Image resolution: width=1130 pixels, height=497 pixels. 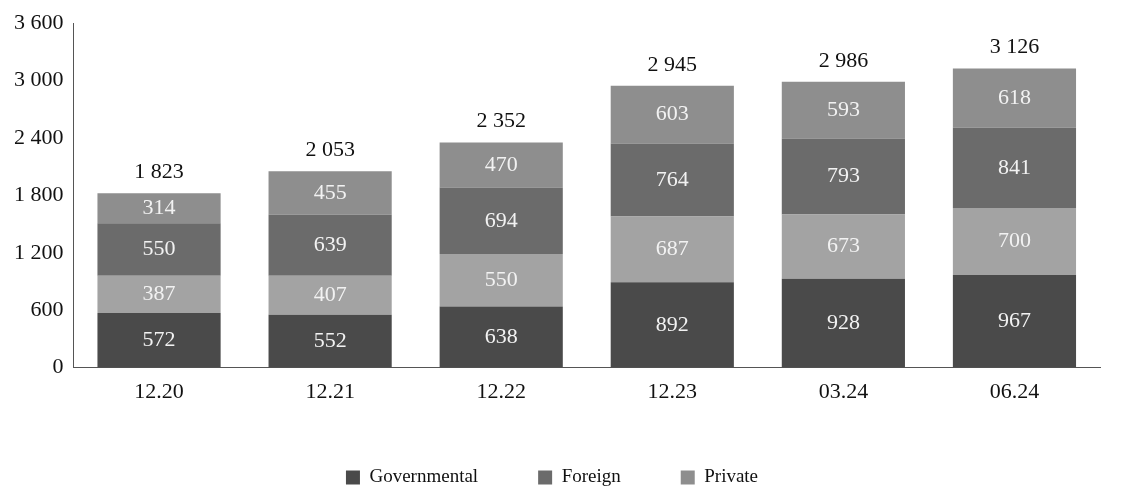 I want to click on total-label: 2 945, so click(x=672, y=63).